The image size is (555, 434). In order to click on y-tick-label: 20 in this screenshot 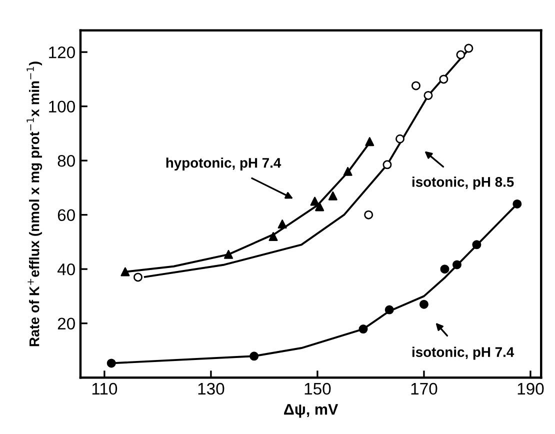, I will do `click(66, 324)`.